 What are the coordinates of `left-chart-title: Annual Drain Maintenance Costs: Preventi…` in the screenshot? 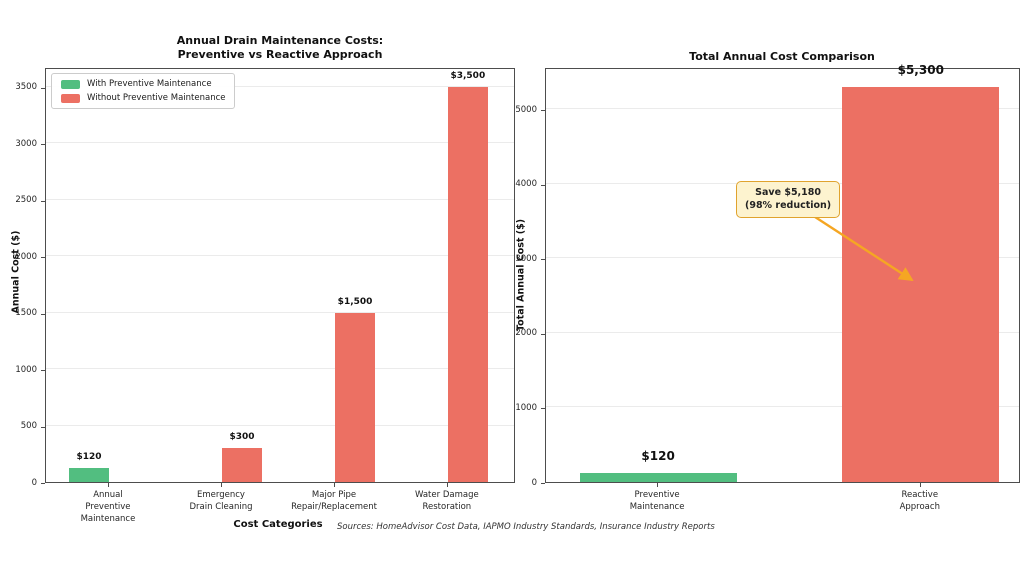 It's located at (280, 48).